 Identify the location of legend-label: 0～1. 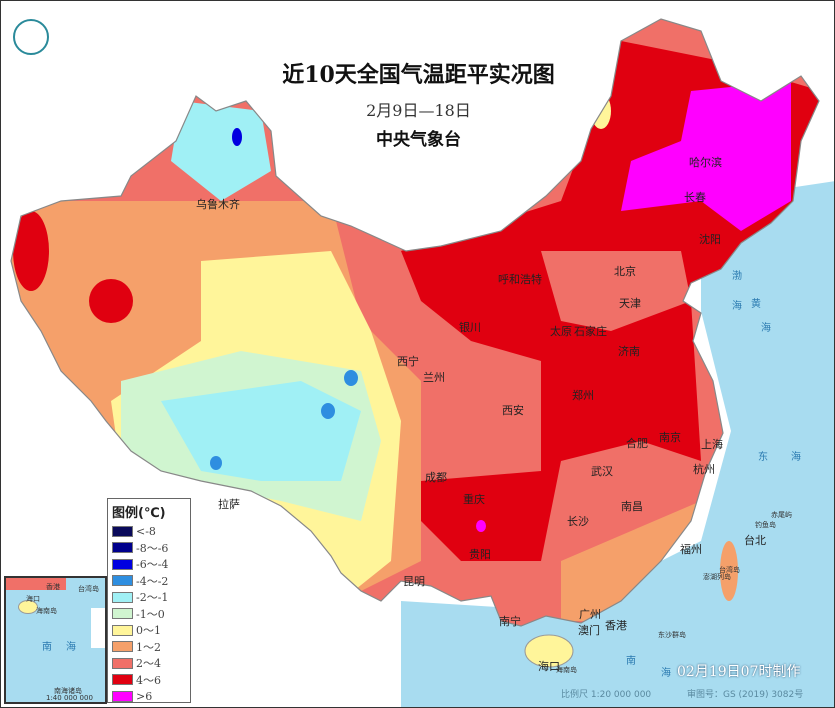
(148, 631).